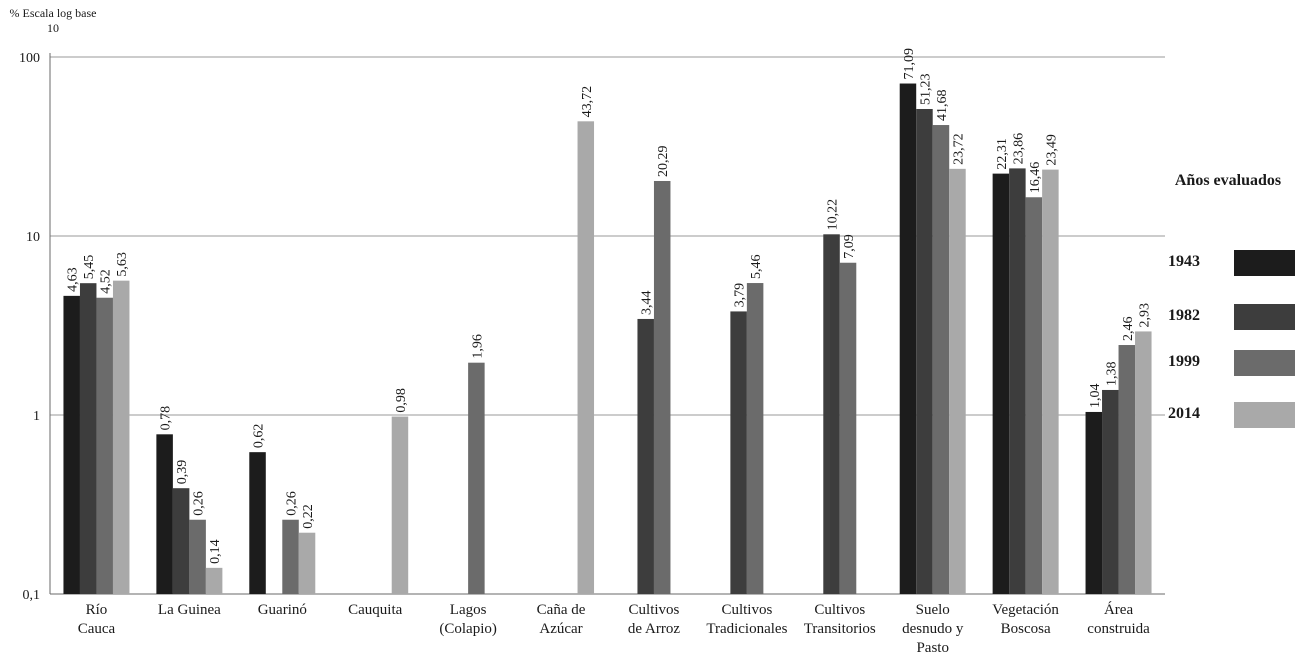  What do you see at coordinates (477, 346) in the screenshot?
I see `data-label: 1,96` at bounding box center [477, 346].